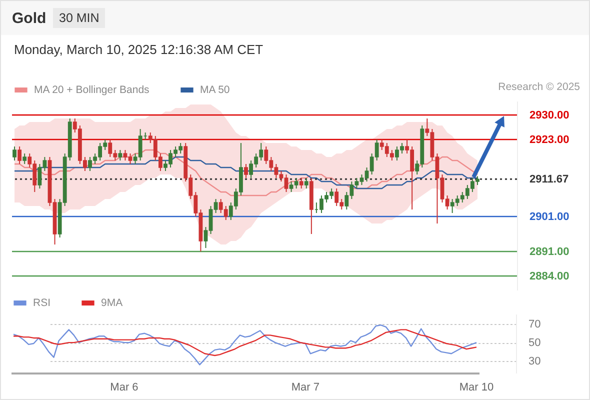 Image resolution: width=590 pixels, height=400 pixels. Describe the element at coordinates (550, 140) in the screenshot. I see `y-tick-label: 2923.00` at that location.